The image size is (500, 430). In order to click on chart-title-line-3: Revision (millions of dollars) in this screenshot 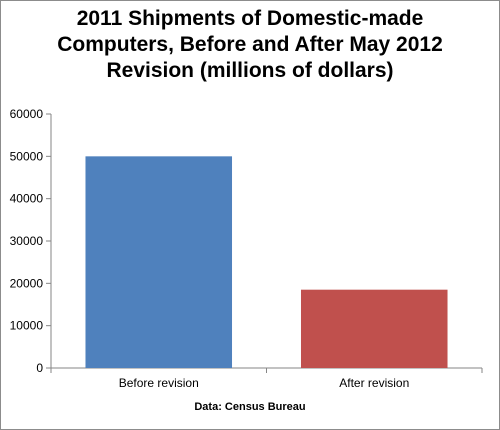, I will do `click(250, 70)`.